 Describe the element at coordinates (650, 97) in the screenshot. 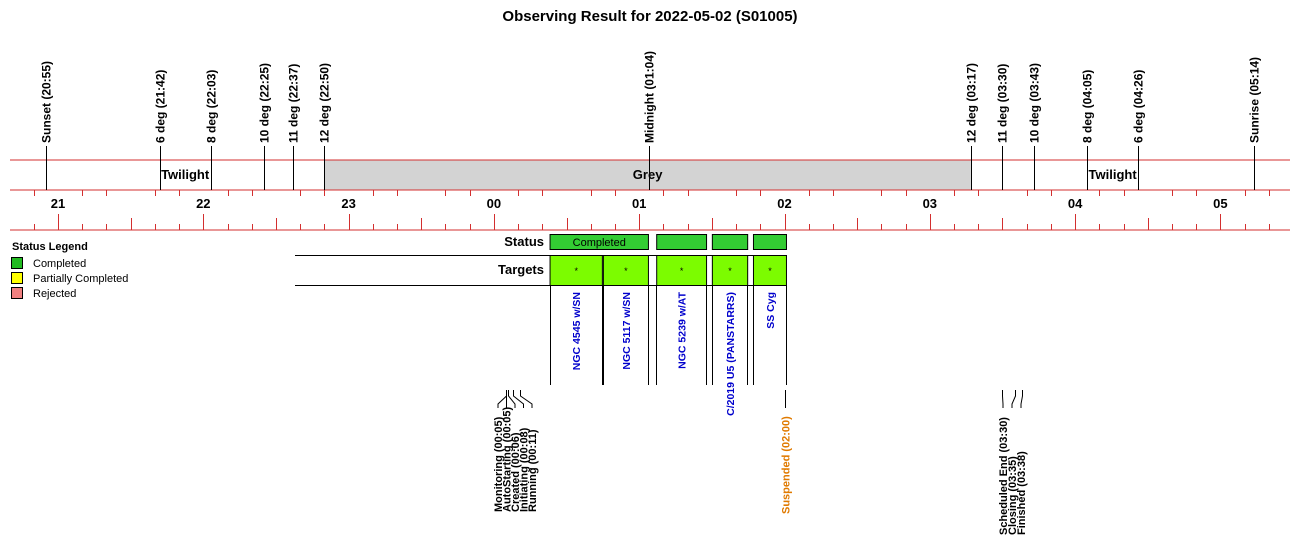

I see `twilight-event-label: Midnight (01:04)` at that location.